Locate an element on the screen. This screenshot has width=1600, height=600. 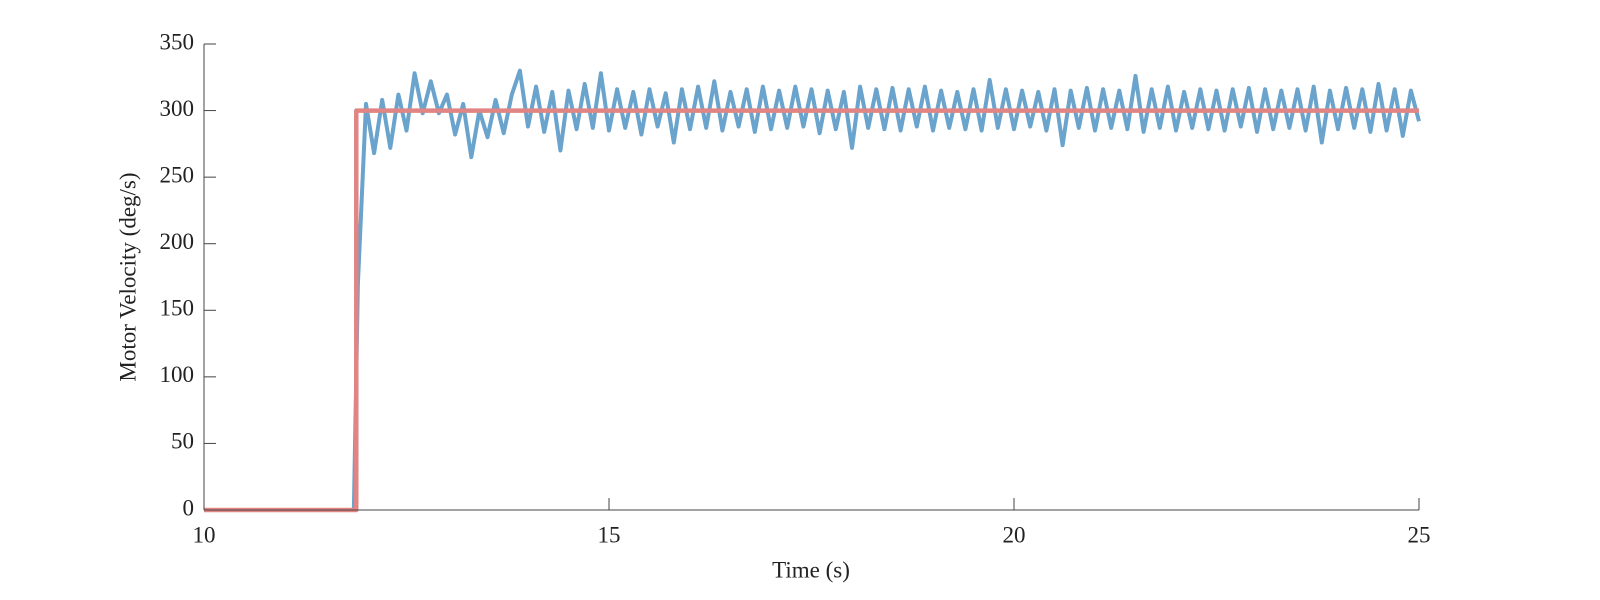
x-tick-label: 15 is located at coordinates (609, 534).